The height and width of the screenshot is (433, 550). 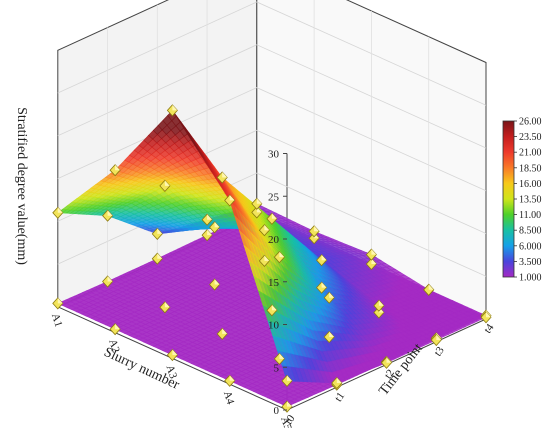 I want to click on legend-label: 18.50, so click(x=530, y=168).